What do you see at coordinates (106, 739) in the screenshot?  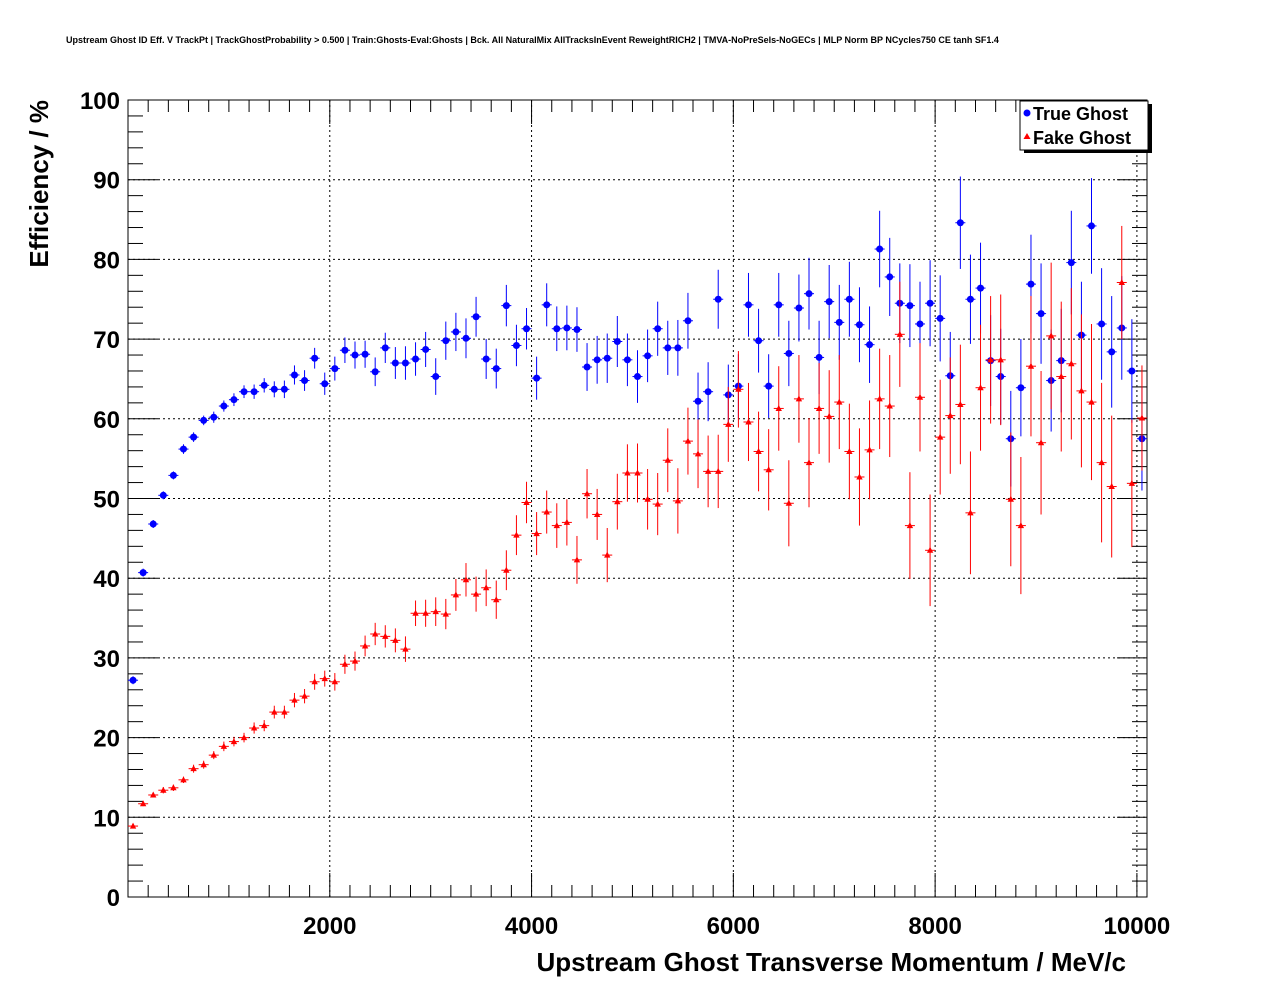 I see `y-tick-label: 20` at bounding box center [106, 739].